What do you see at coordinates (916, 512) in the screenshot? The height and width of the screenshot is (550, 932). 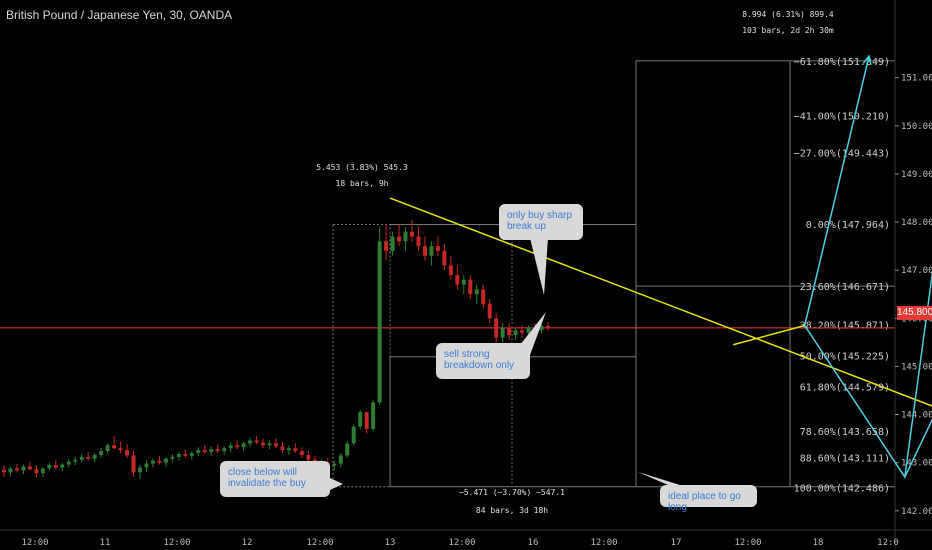 I see `y-tick-label: 142.000` at bounding box center [916, 512].